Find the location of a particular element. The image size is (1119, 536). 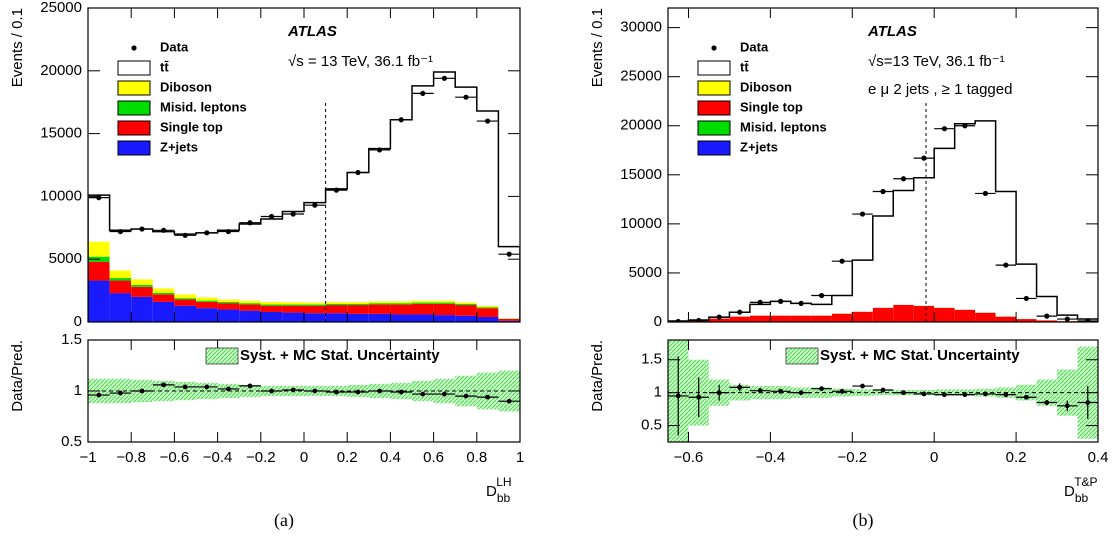

x-label-sup: T&P is located at coordinates (1085, 482).